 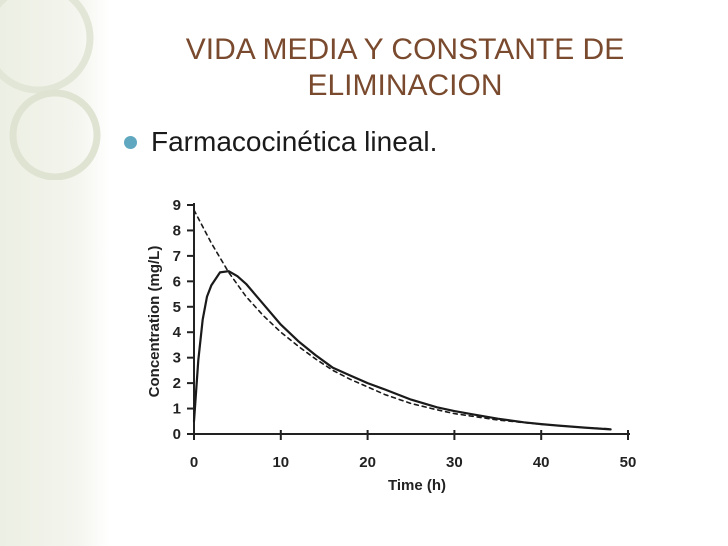 I want to click on x-tick-label: 30, so click(x=454, y=462).